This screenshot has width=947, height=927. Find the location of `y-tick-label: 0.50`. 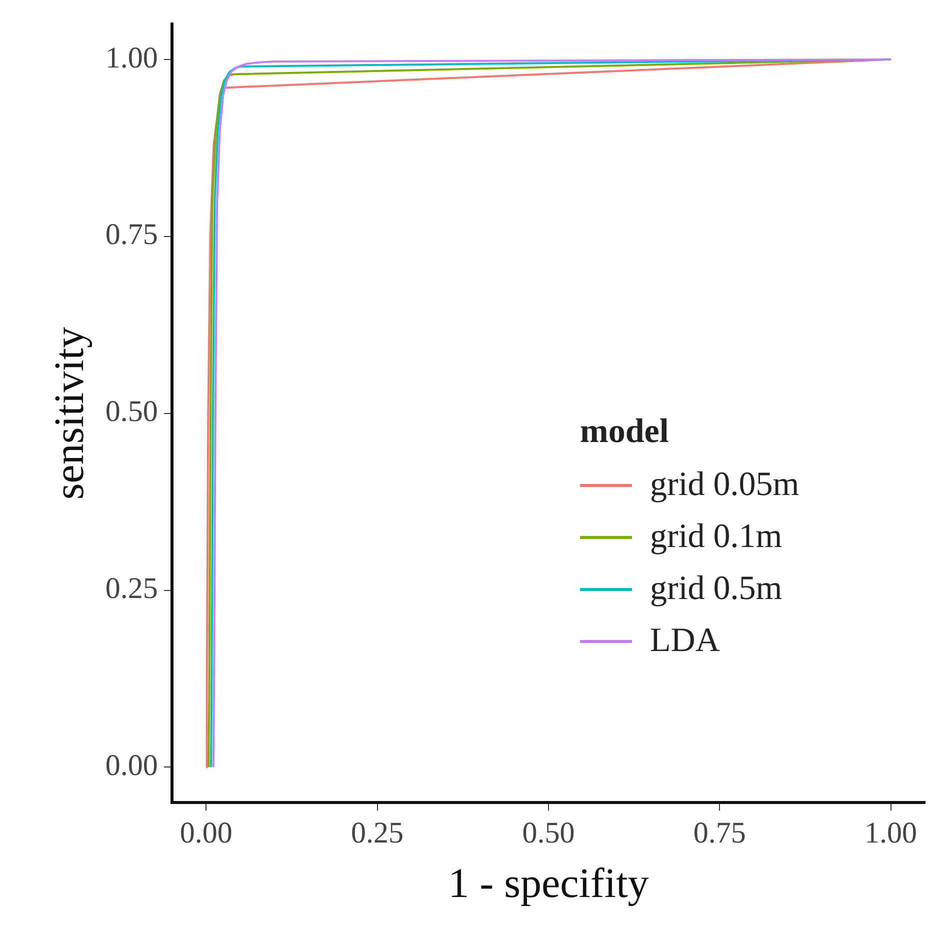

y-tick-label: 0.50 is located at coordinates (131, 411).